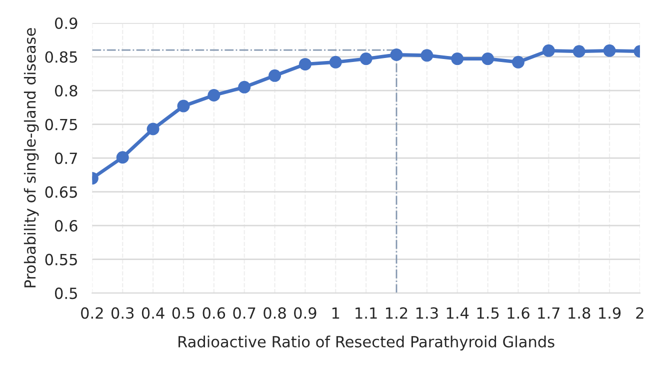  What do you see at coordinates (92, 313) in the screenshot?
I see `x-tick-label: 0.2` at bounding box center [92, 313].